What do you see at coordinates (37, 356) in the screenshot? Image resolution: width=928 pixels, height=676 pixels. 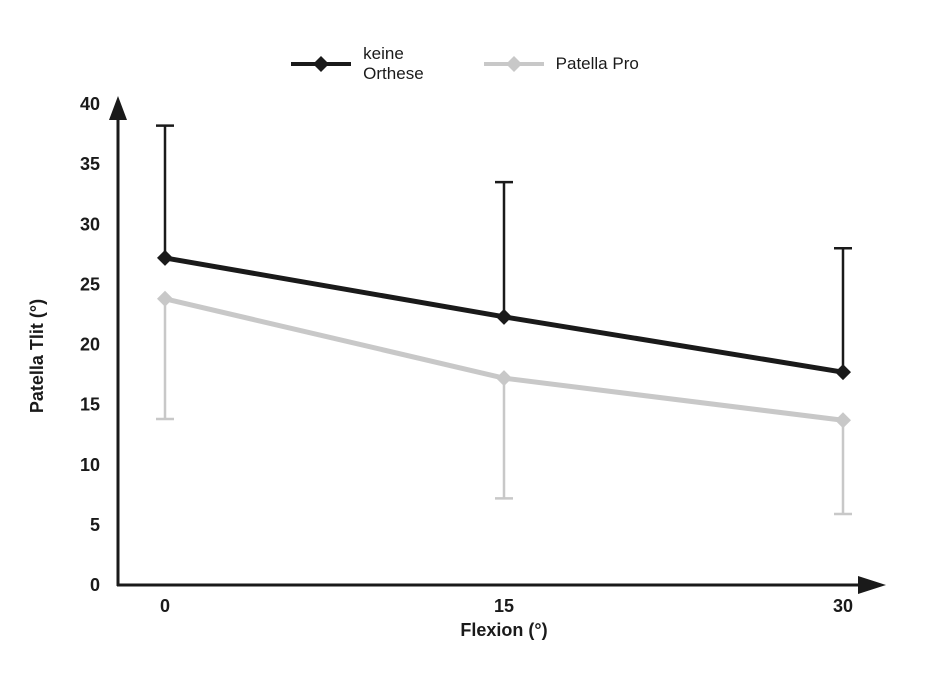 I see `y-axis-title: Patella Tlit (°)` at bounding box center [37, 356].